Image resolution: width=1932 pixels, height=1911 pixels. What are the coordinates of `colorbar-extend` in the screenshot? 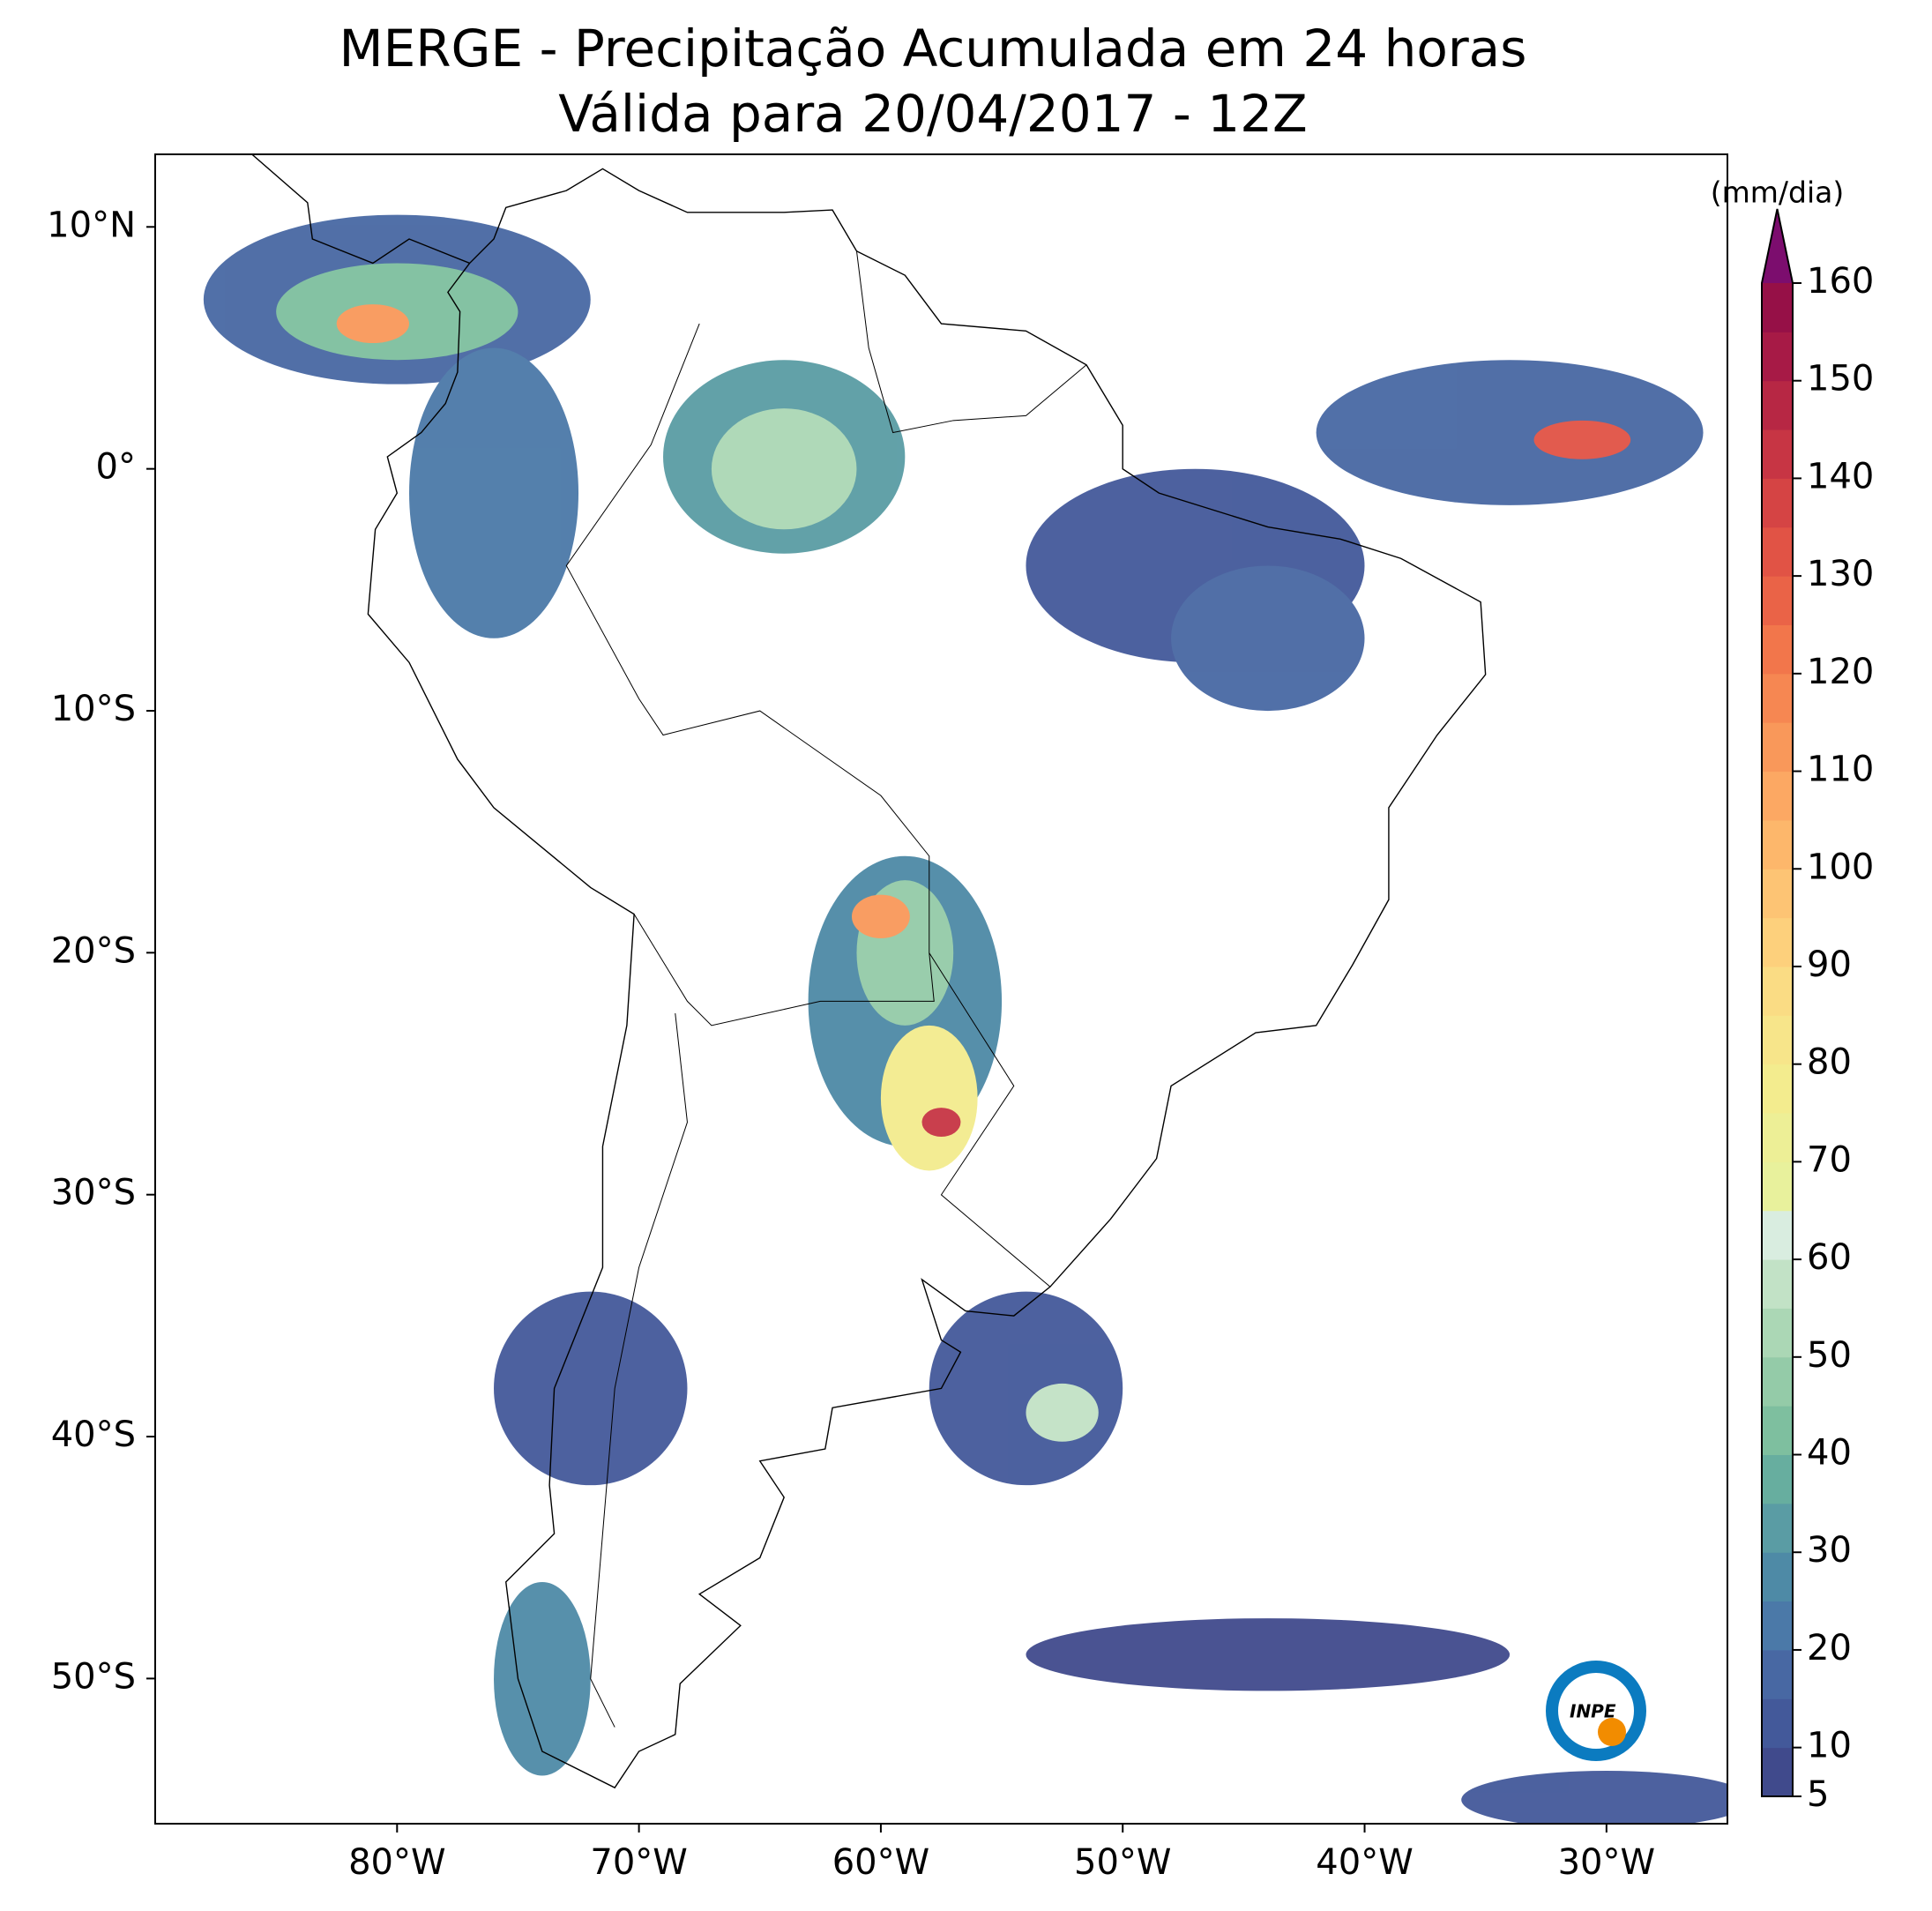 It's located at (1777, 246).